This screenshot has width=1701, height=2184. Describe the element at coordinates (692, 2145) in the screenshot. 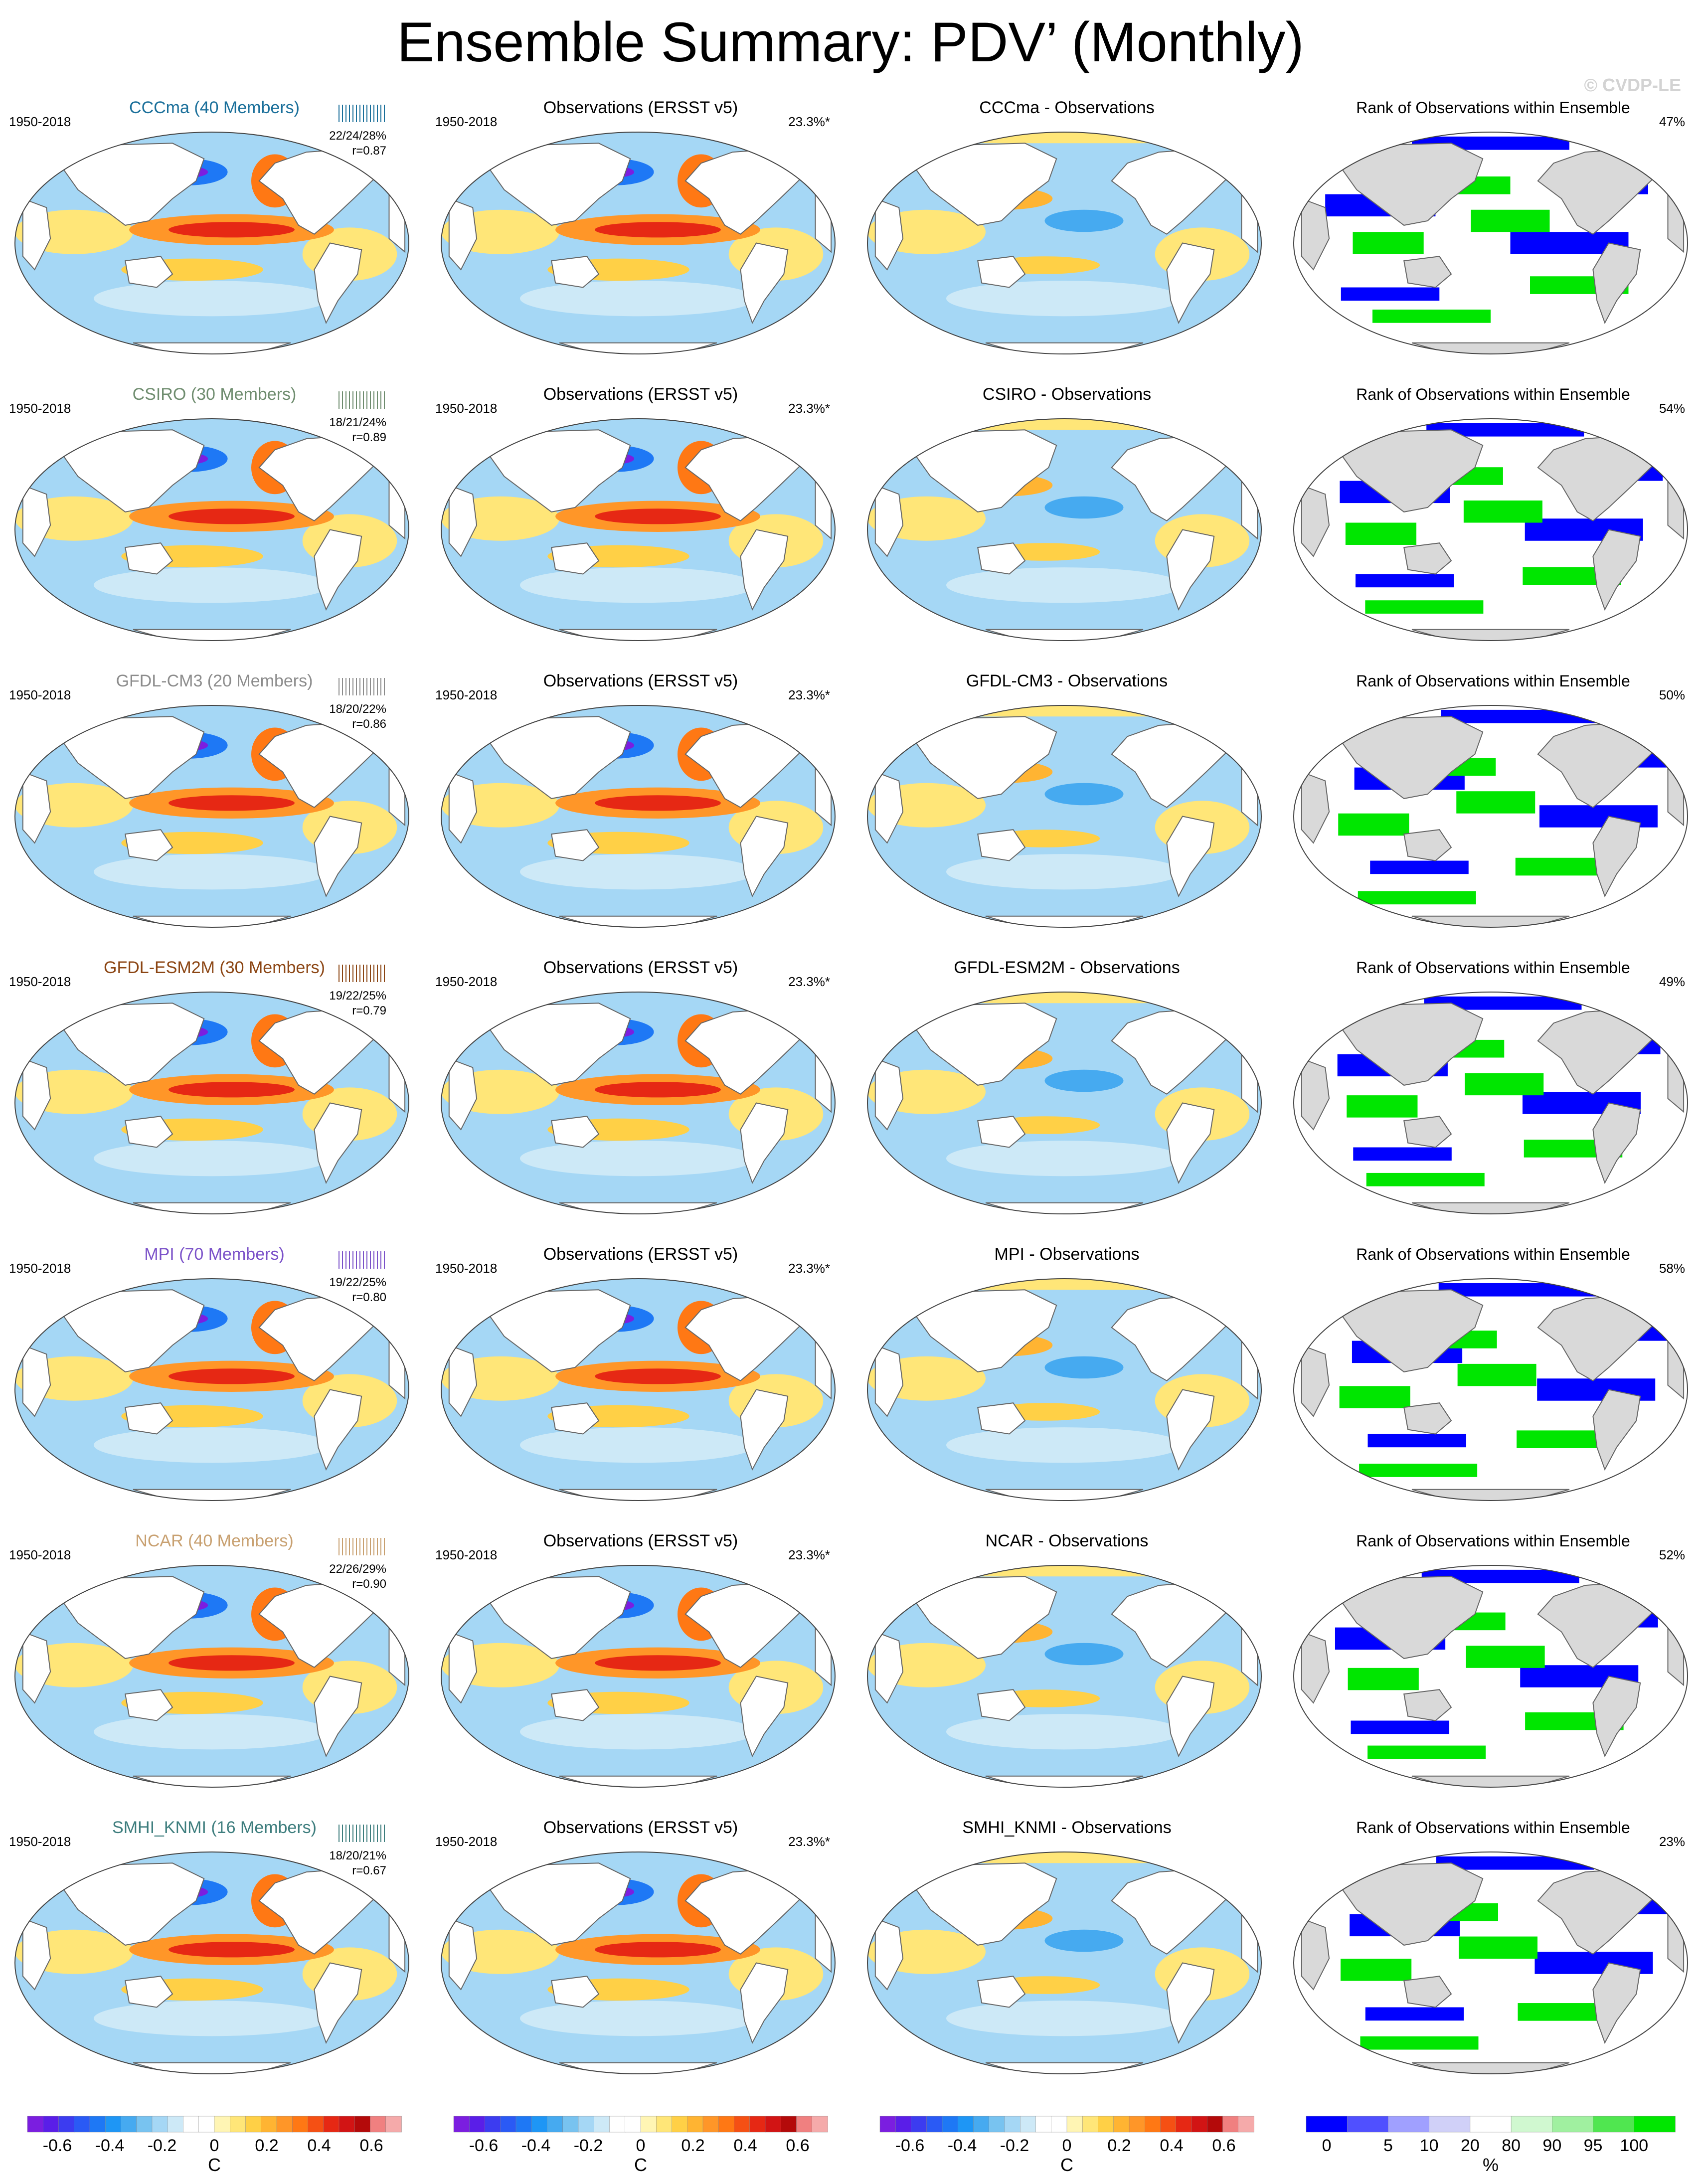

I see `colorbar-tick-label: 0.2` at that location.